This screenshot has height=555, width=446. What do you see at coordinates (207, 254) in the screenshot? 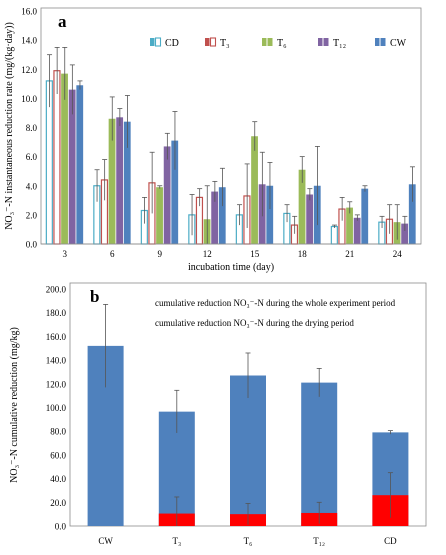
I see `panel-a-x-tick-label: 12` at bounding box center [207, 254].